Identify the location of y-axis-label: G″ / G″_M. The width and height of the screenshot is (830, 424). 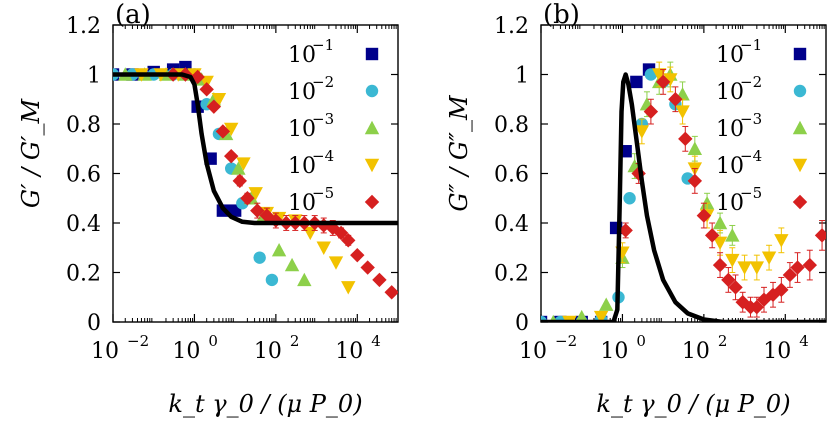
(459, 153).